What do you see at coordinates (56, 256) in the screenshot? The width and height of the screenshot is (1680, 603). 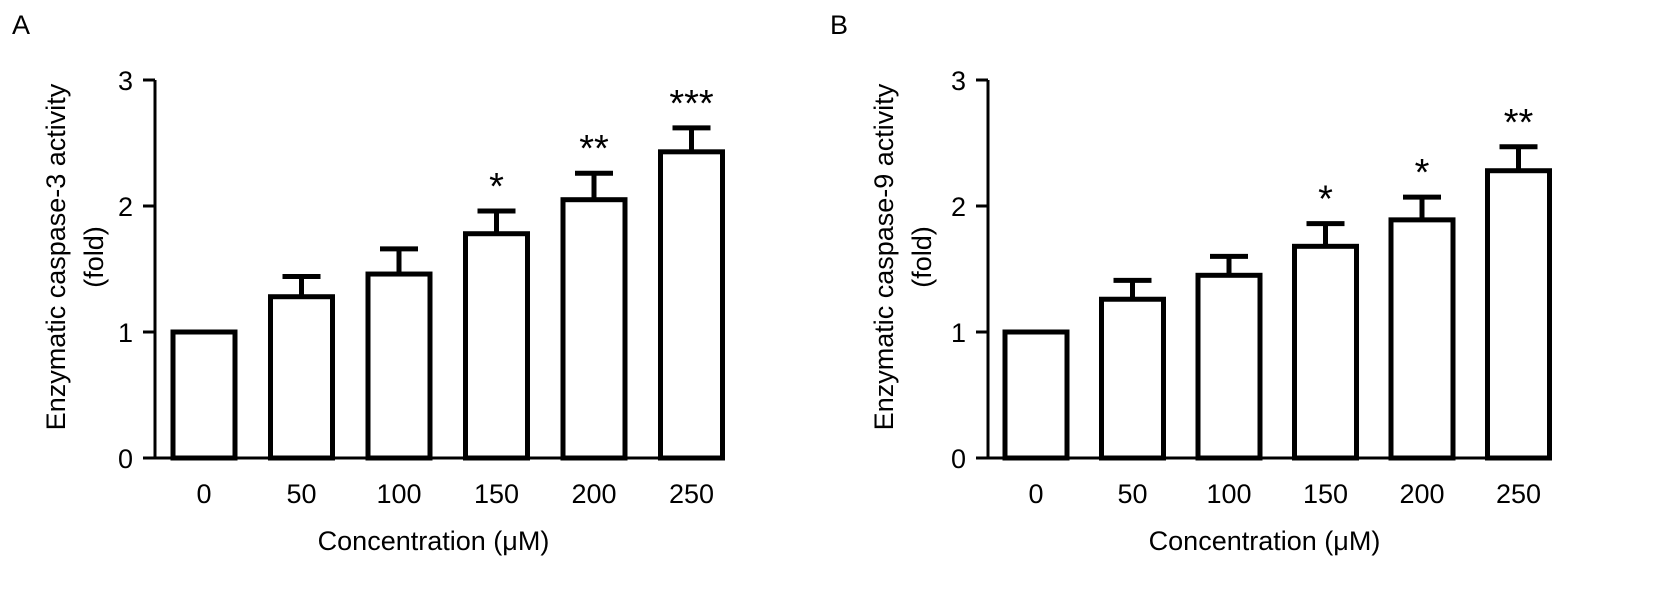 I see `y-axis-title: Enzymatic caspase-3 activity` at bounding box center [56, 256].